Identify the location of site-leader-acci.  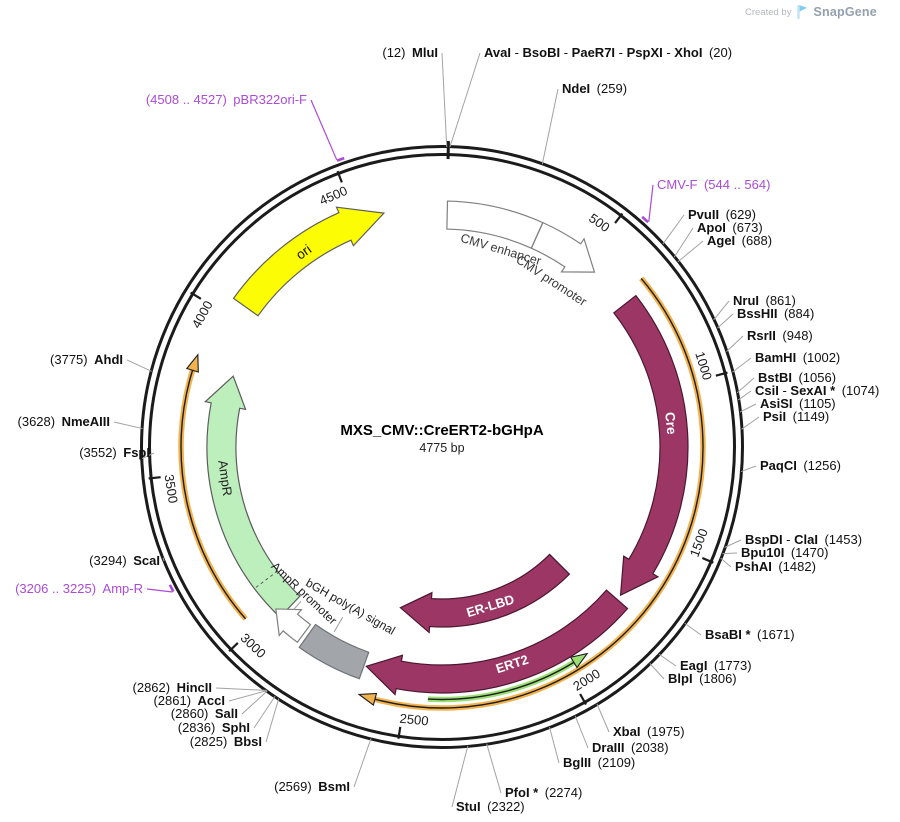
(248, 696).